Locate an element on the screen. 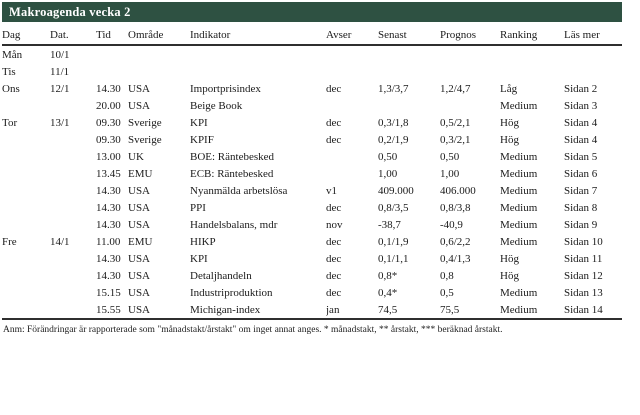 This screenshot has width=640, height=415. cell-lasmer: Sidan 9 is located at coordinates (581, 224).